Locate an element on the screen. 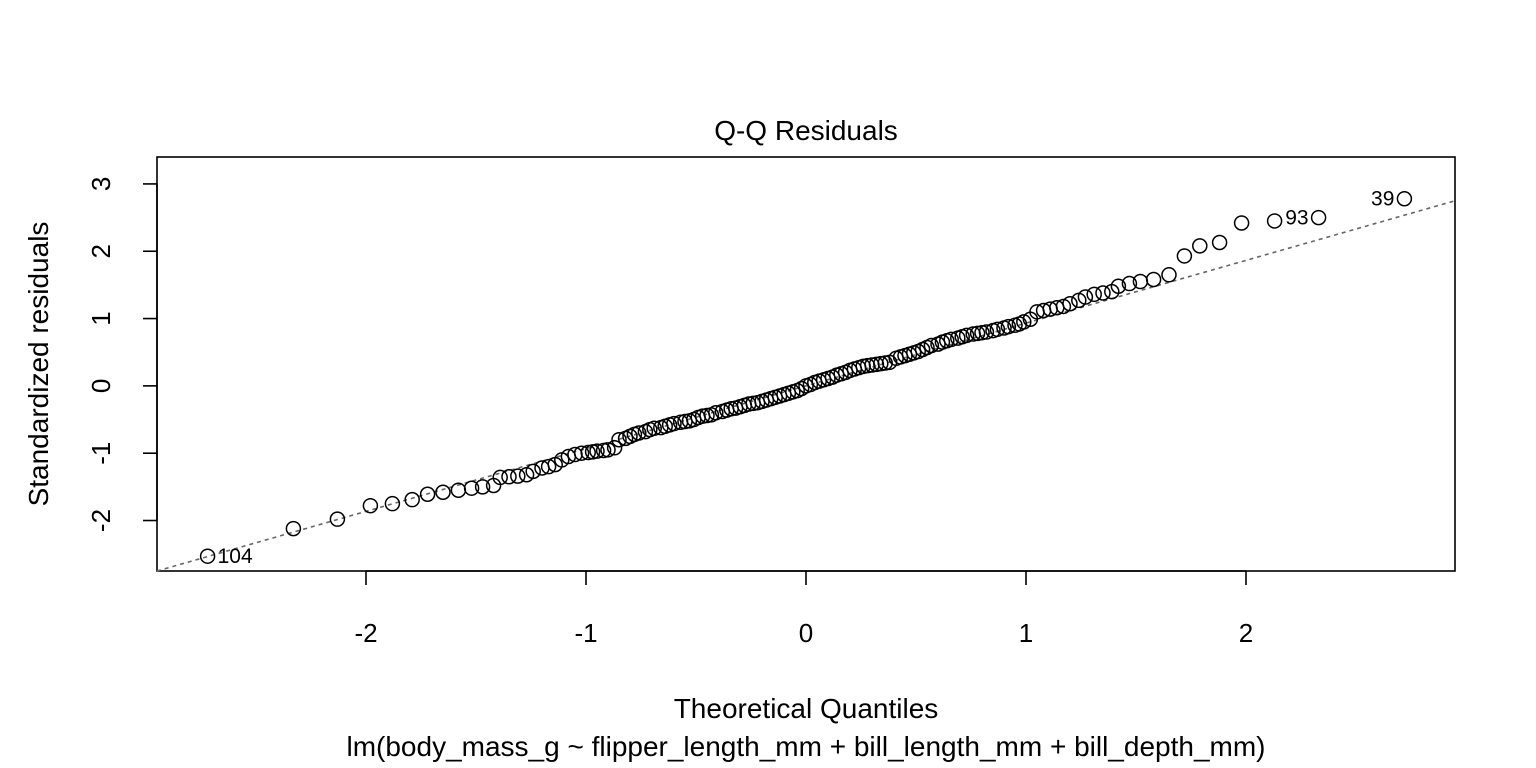 The image size is (1536, 768). y-tick-label: -1 is located at coordinates (101, 453).